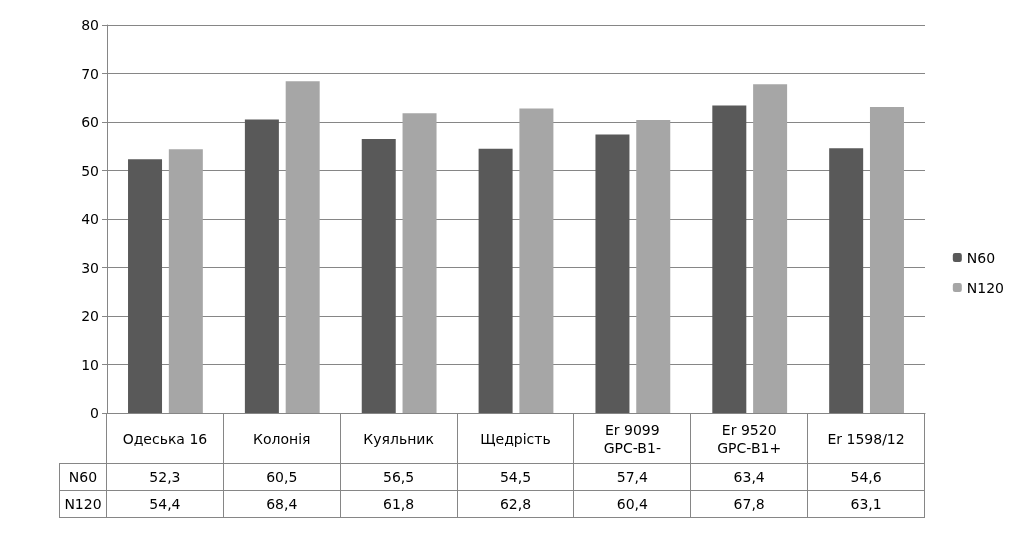 The width and height of the screenshot is (1029, 545). Describe the element at coordinates (515, 504) in the screenshot. I see `data-label: 62,8` at that location.